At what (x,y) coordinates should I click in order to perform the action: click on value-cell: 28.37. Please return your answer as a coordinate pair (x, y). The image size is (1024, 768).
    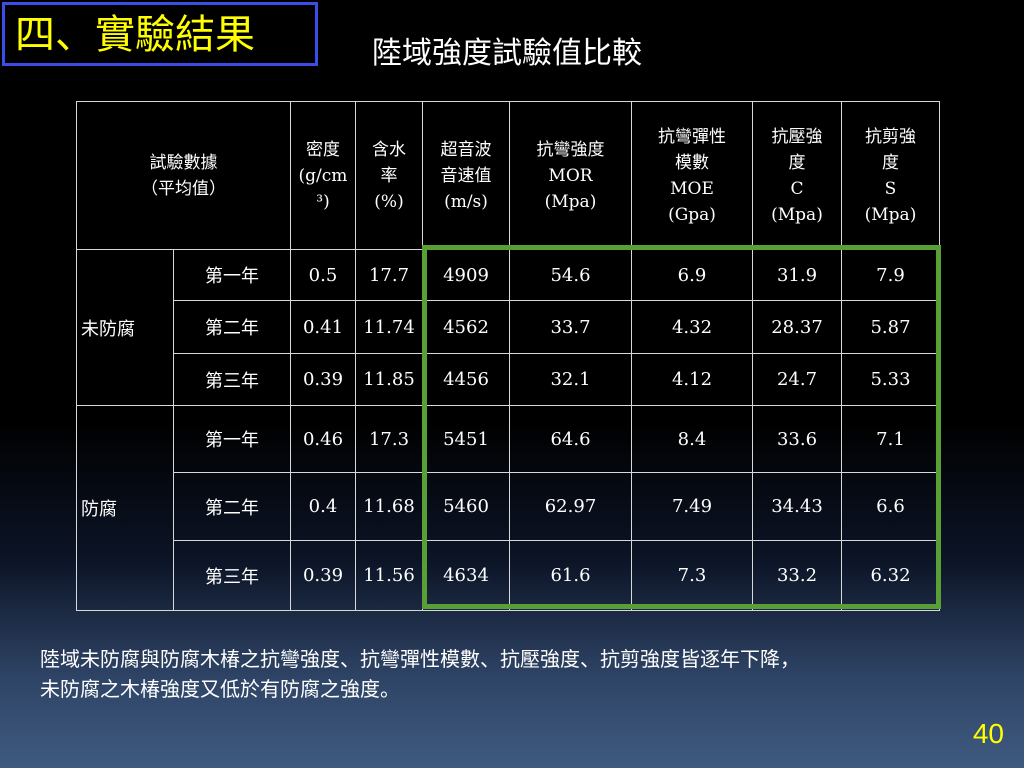
    Looking at the image, I should click on (797, 327).